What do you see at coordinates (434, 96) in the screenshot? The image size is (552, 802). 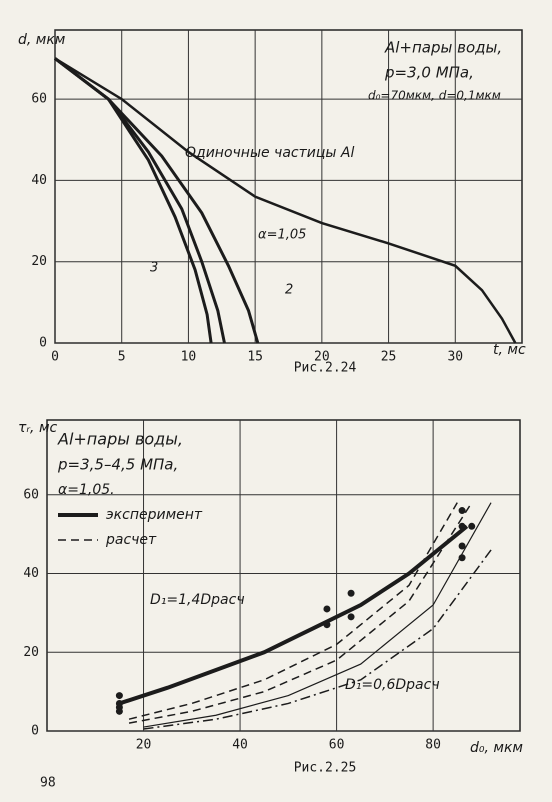 I see `annotation: d₀=70мкм, d=0,1мкм` at bounding box center [434, 96].